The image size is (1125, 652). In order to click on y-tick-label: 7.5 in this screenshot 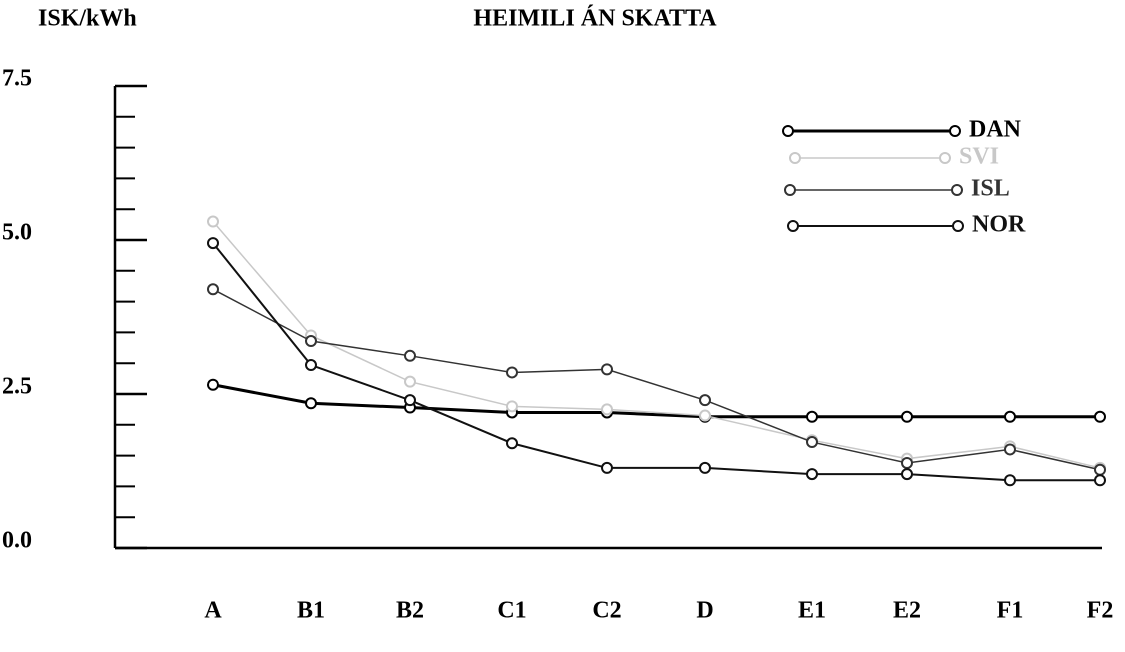, I will do `click(17, 79)`.